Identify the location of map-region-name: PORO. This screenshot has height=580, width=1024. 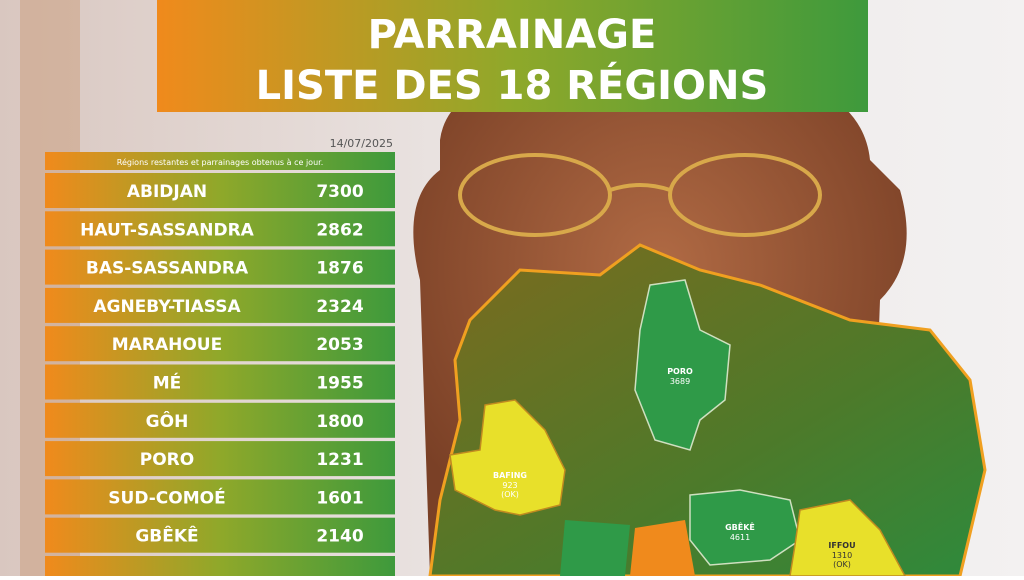
(680, 371).